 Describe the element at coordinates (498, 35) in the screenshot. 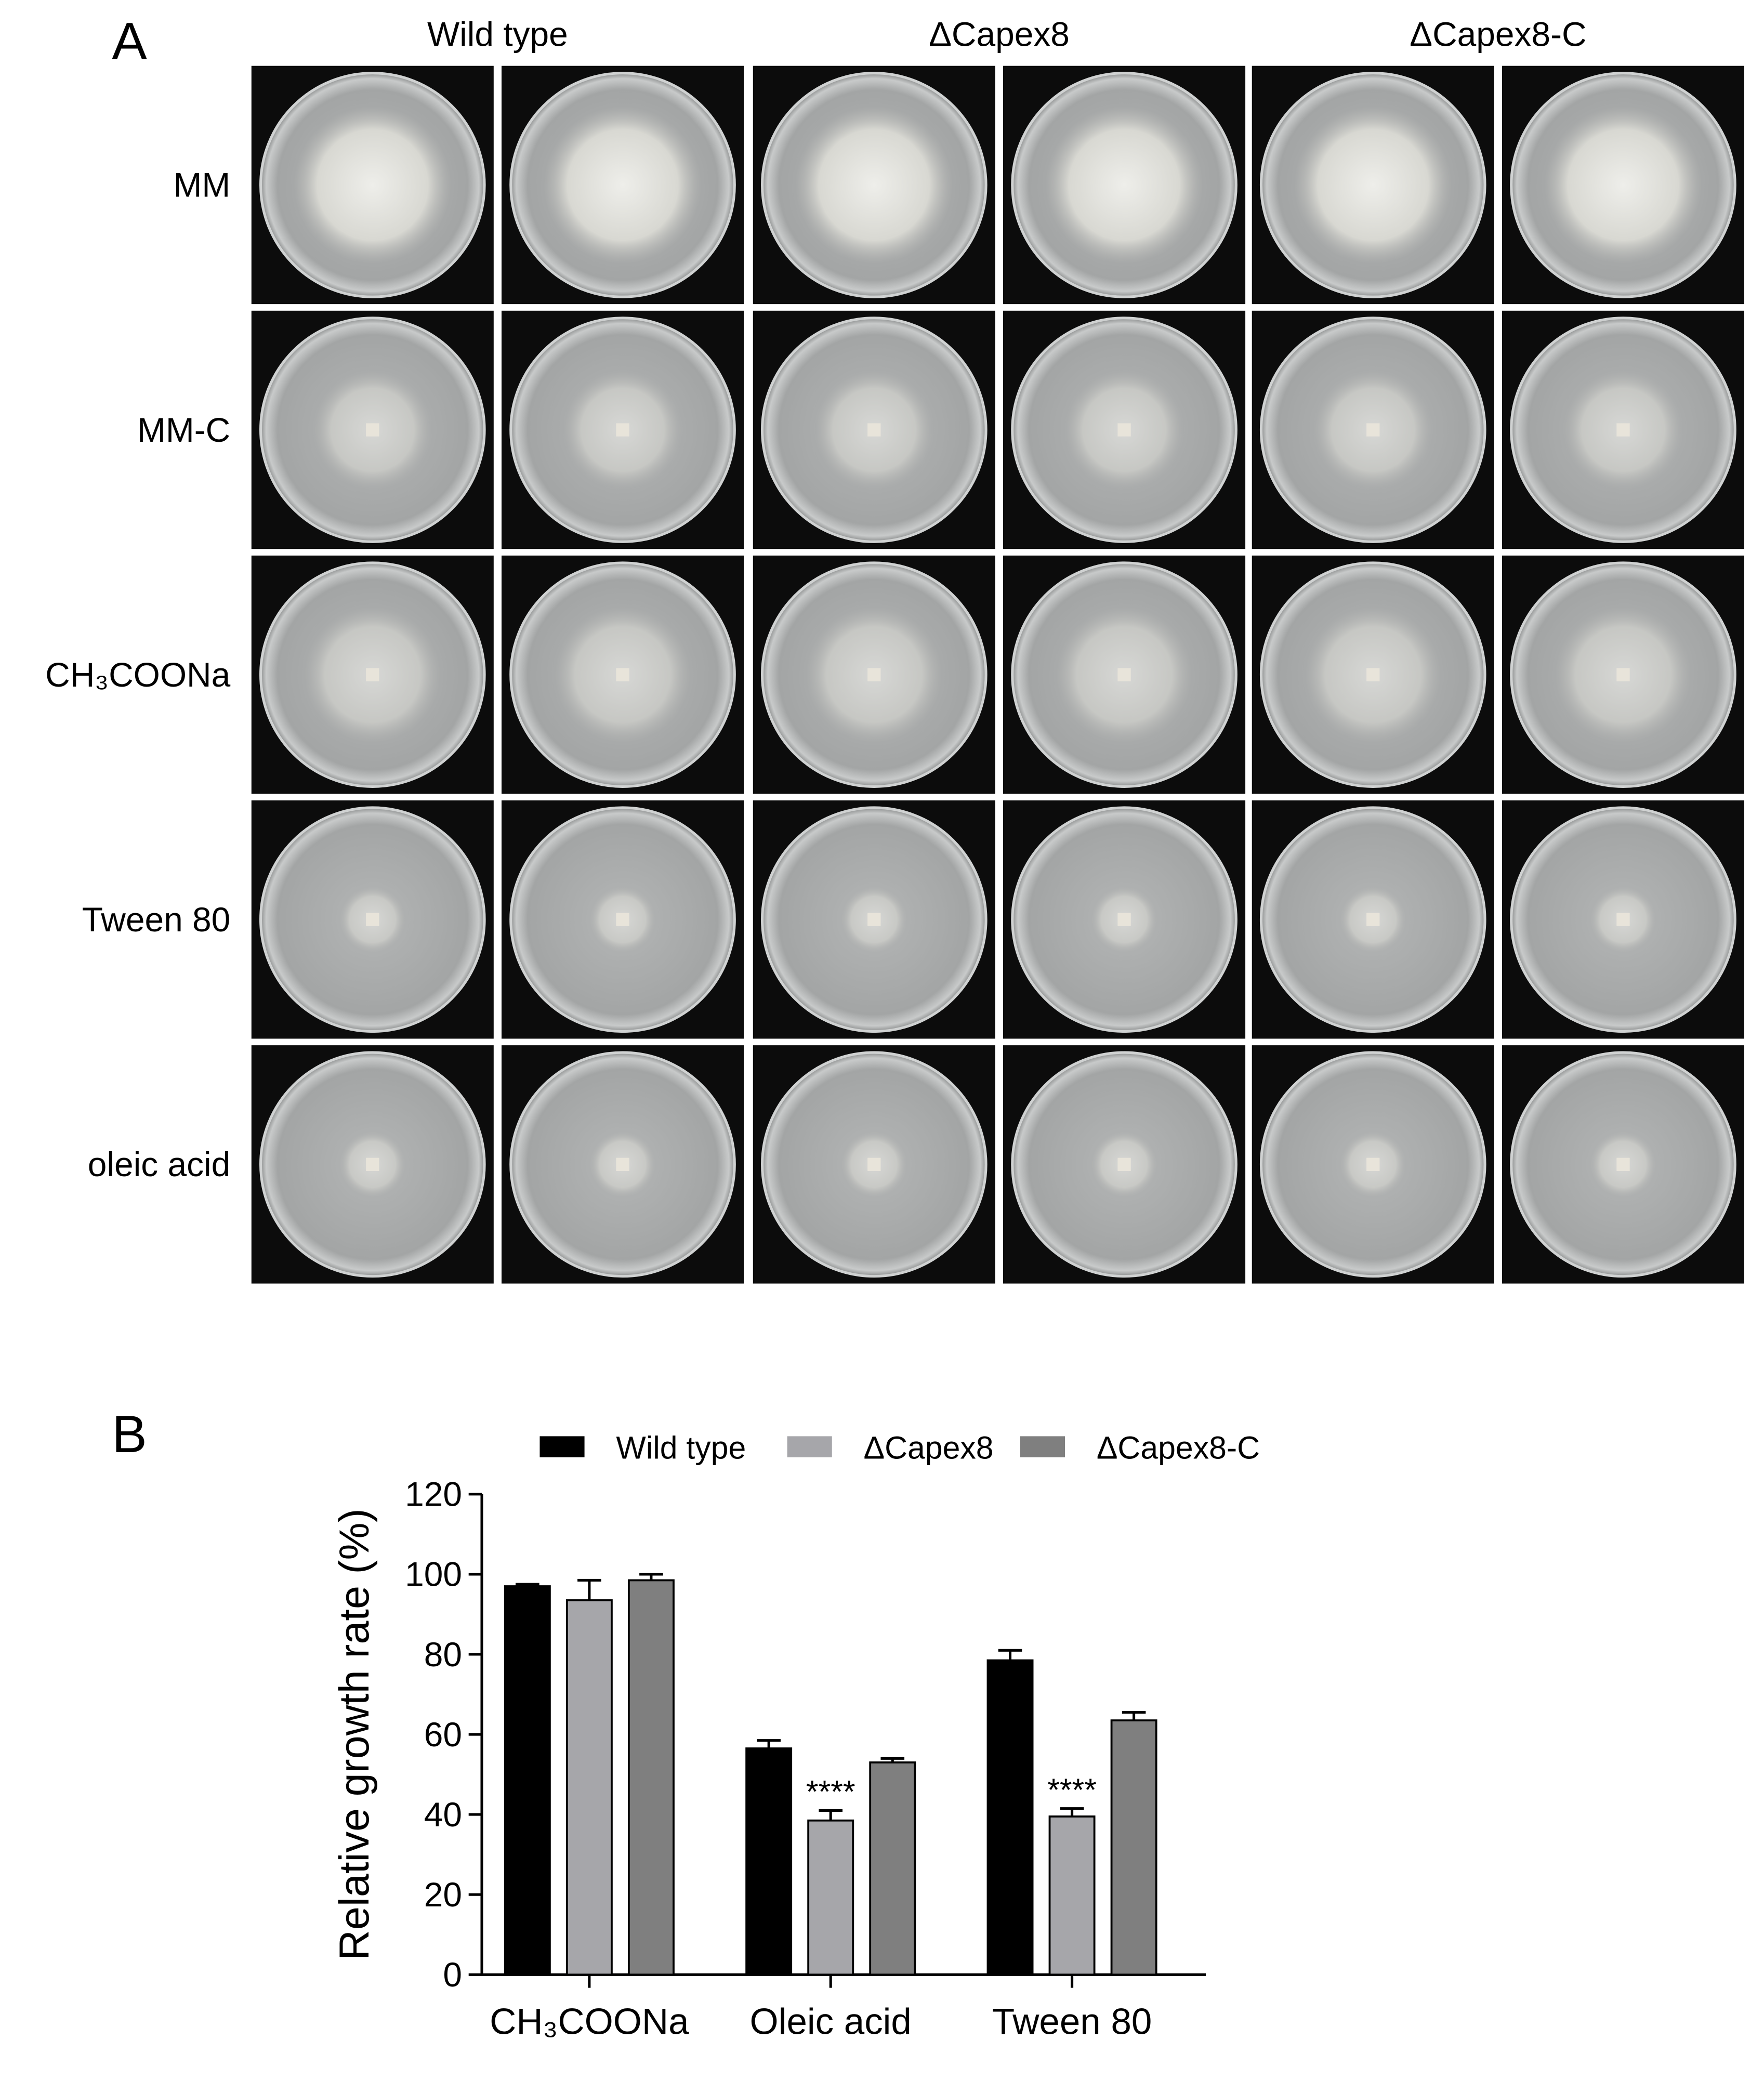

I see `column-header: Wild type` at that location.